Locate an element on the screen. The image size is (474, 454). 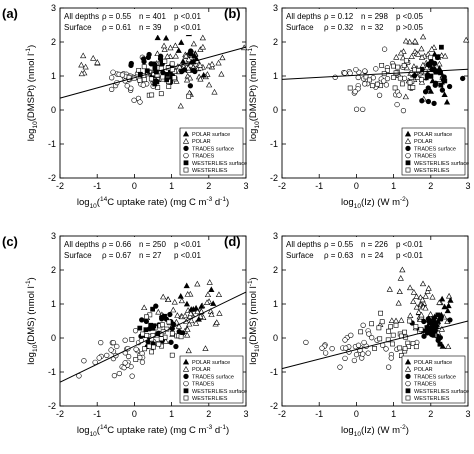
x-tick-label: 0 is located at coordinates (134, 414).